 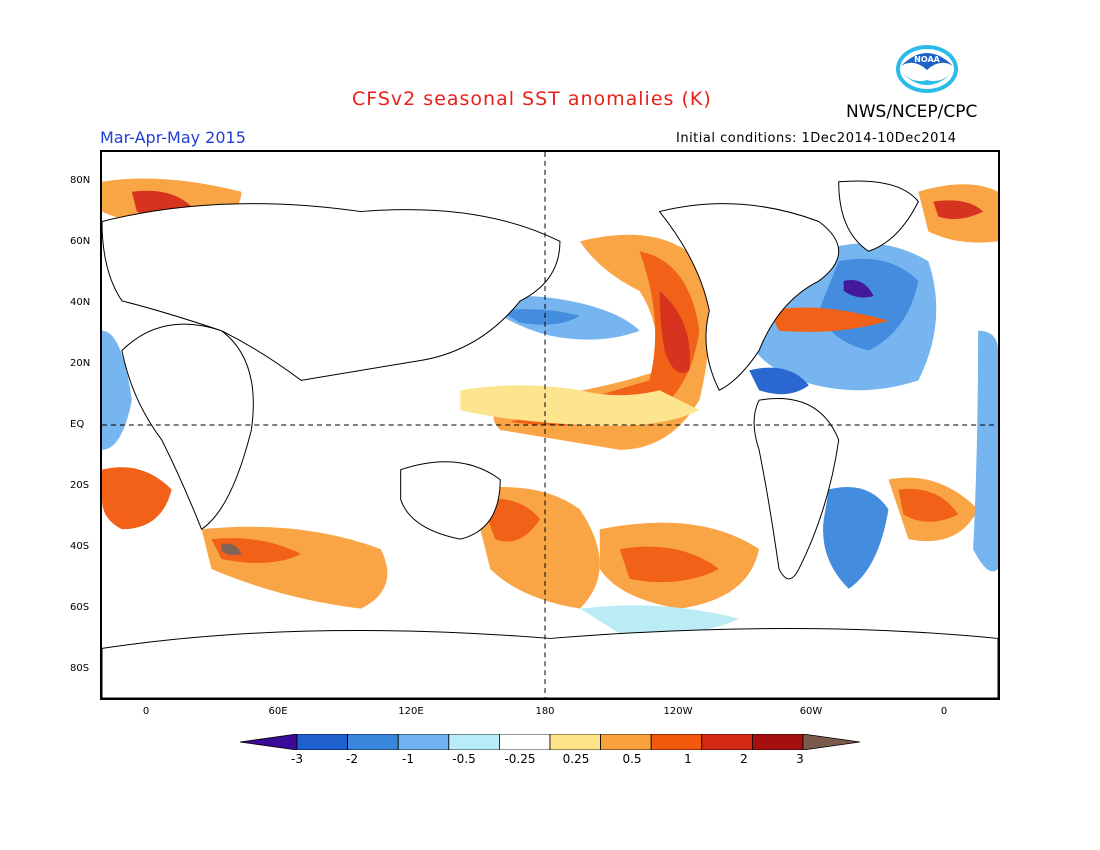 I want to click on lat-label: 20S, so click(x=80, y=485).